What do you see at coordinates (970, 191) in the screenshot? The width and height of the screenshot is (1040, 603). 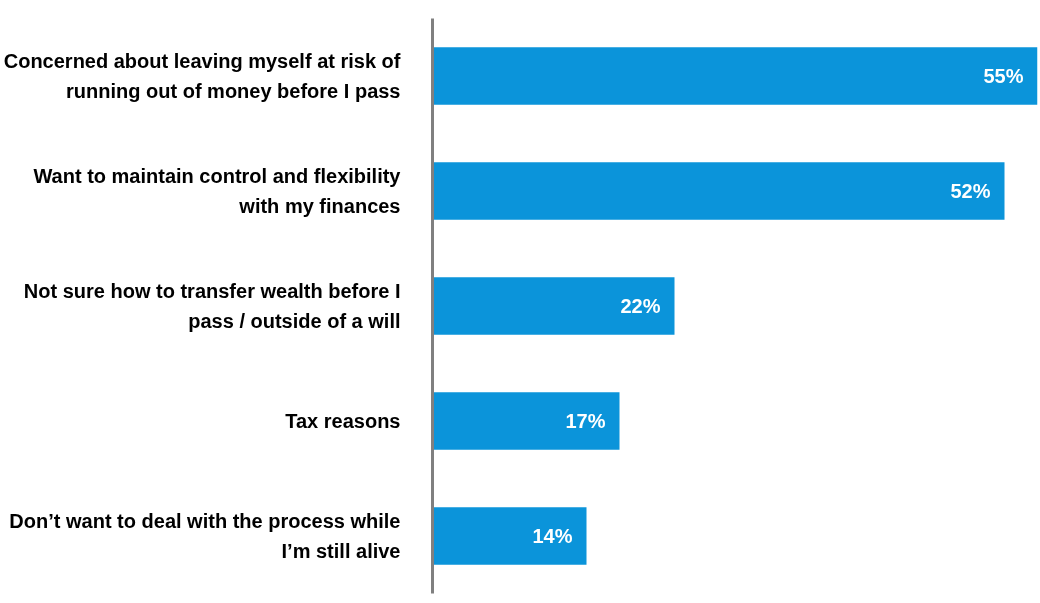 I see `data-label: 52%` at bounding box center [970, 191].